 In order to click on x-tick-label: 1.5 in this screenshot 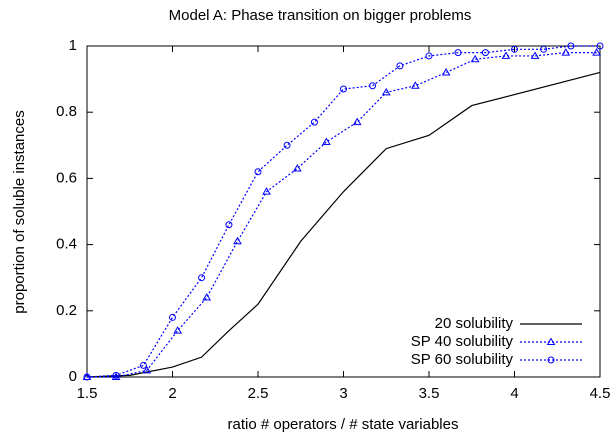, I will do `click(87, 393)`.